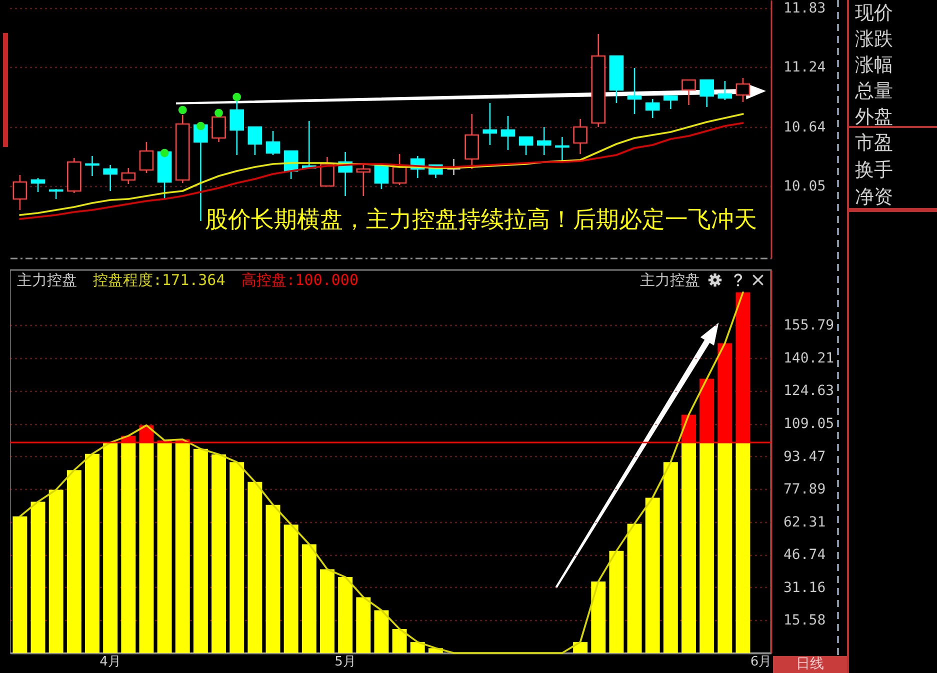  I want to click on y-tick-label: 109.05, so click(809, 424).